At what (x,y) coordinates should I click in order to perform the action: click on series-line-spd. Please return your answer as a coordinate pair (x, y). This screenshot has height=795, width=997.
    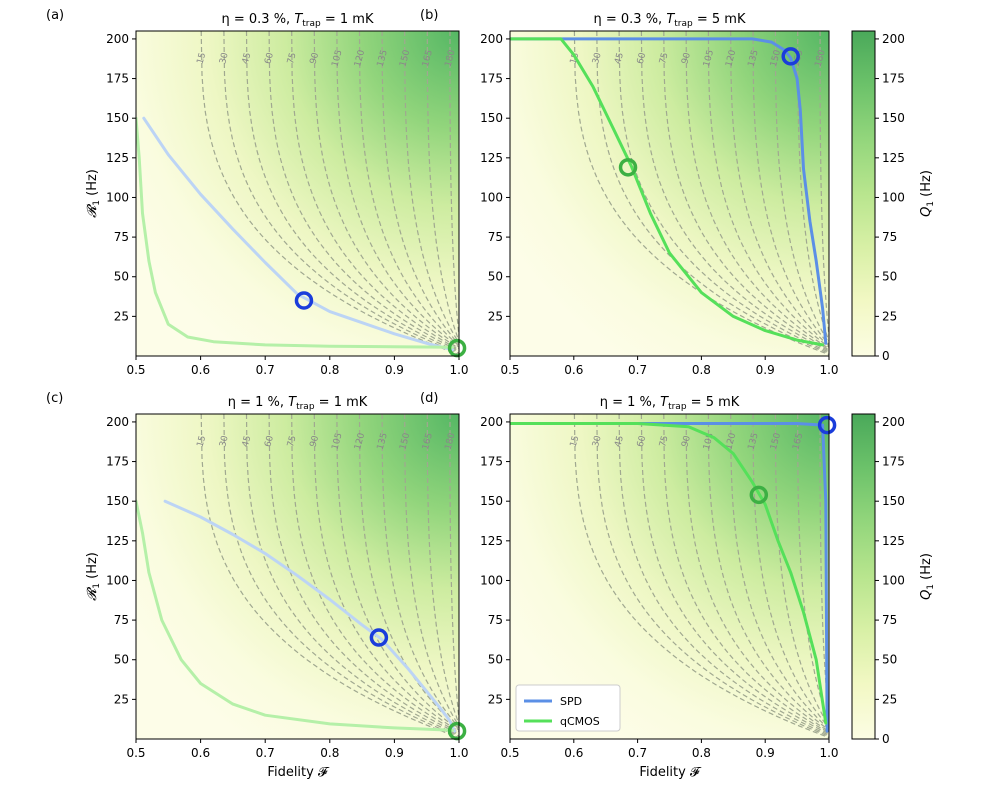
    Looking at the image, I should click on (669, 191).